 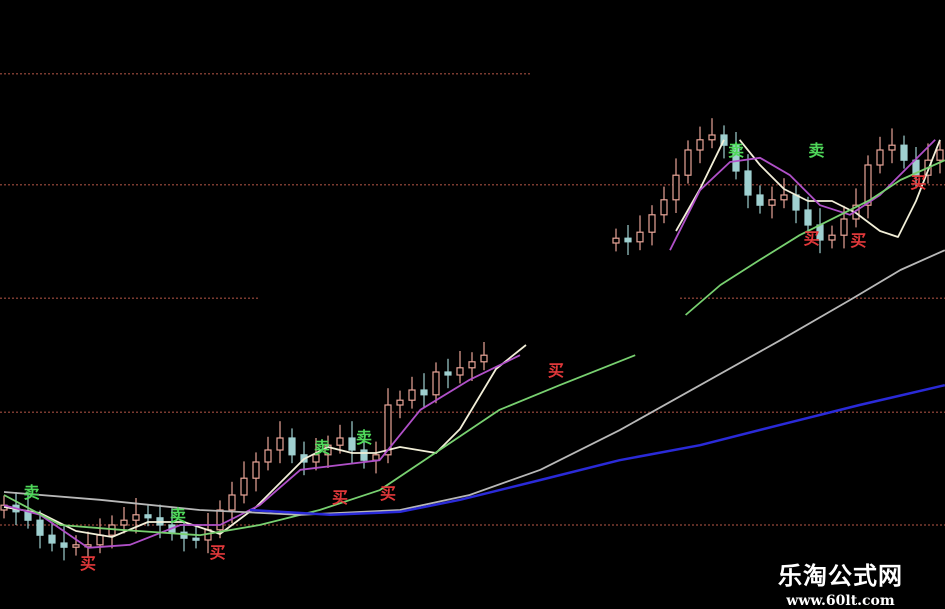 I want to click on watermark-site-name: 乐淘公式网, so click(x=840, y=576).